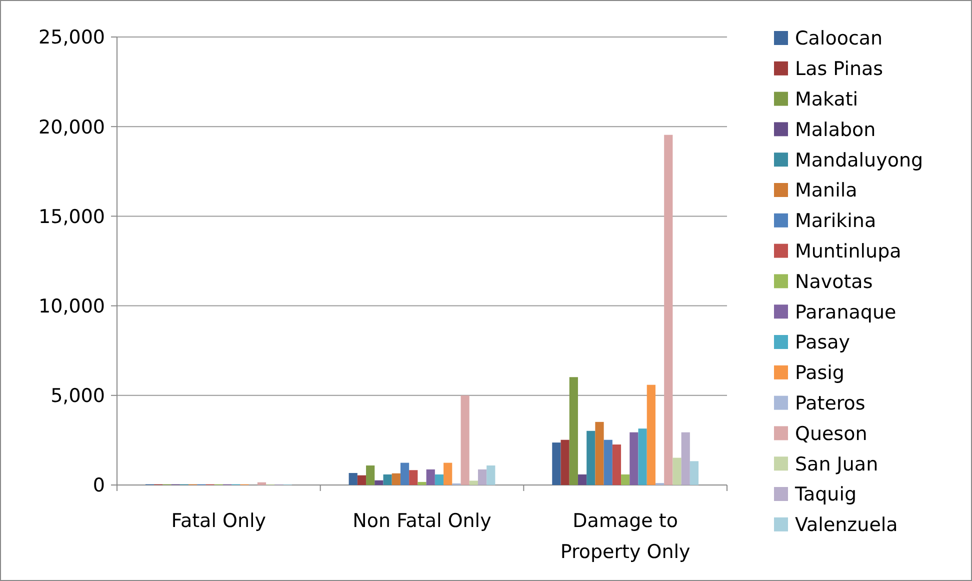 The height and width of the screenshot is (581, 972). What do you see at coordinates (835, 221) in the screenshot?
I see `legend-label: Marikina` at bounding box center [835, 221].